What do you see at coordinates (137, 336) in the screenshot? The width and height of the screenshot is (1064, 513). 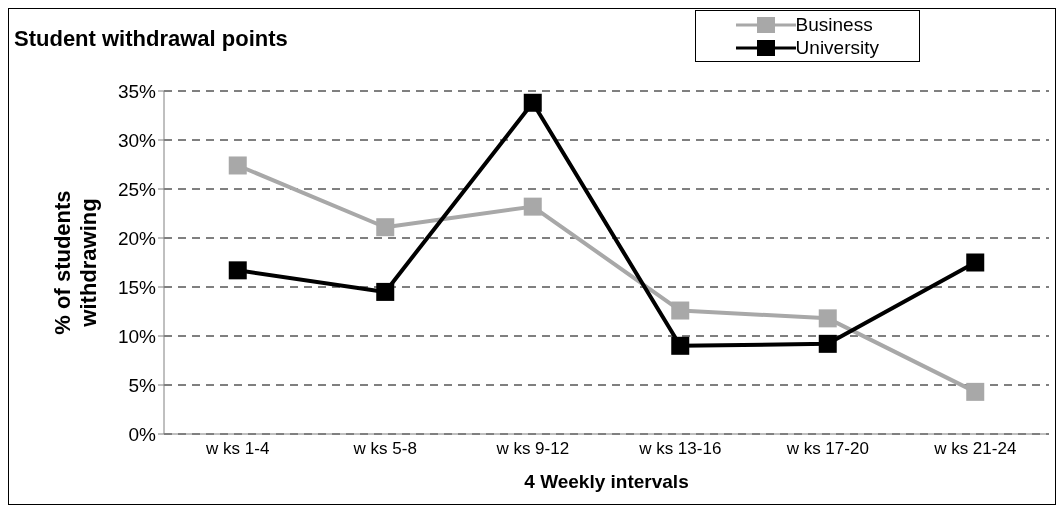 I see `y-tick-label: 10%` at bounding box center [137, 336].